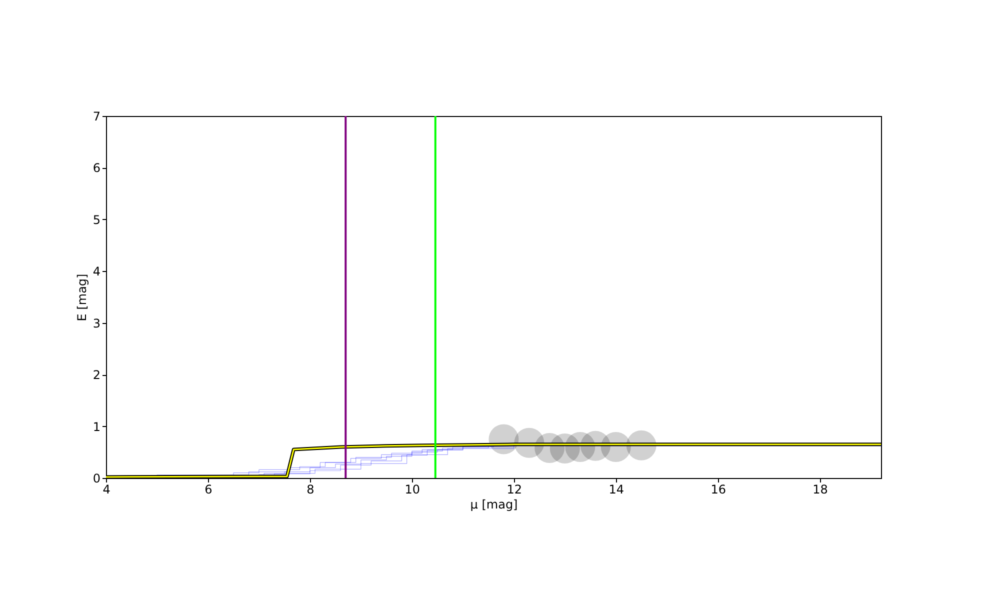  I want to click on x-tick-label: 10, so click(412, 489).